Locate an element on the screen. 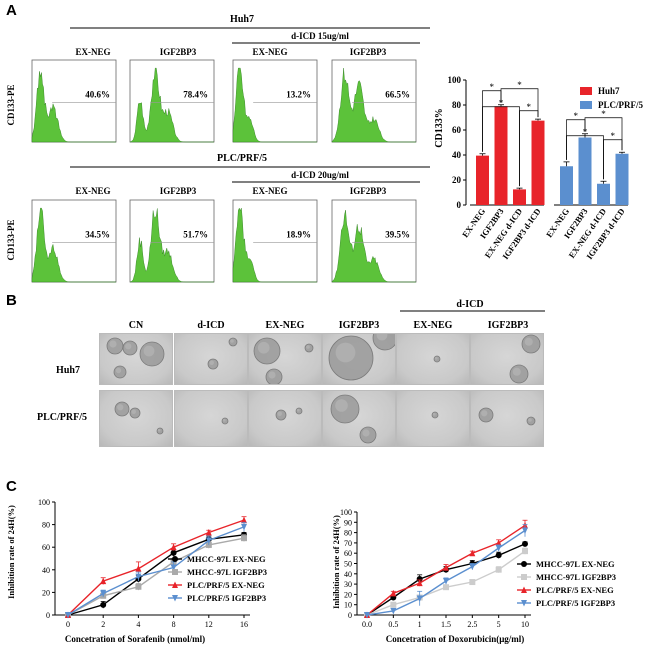 The image size is (650, 647). legend-label-2: MHCC-97L IGF2BP3 is located at coordinates (576, 577).